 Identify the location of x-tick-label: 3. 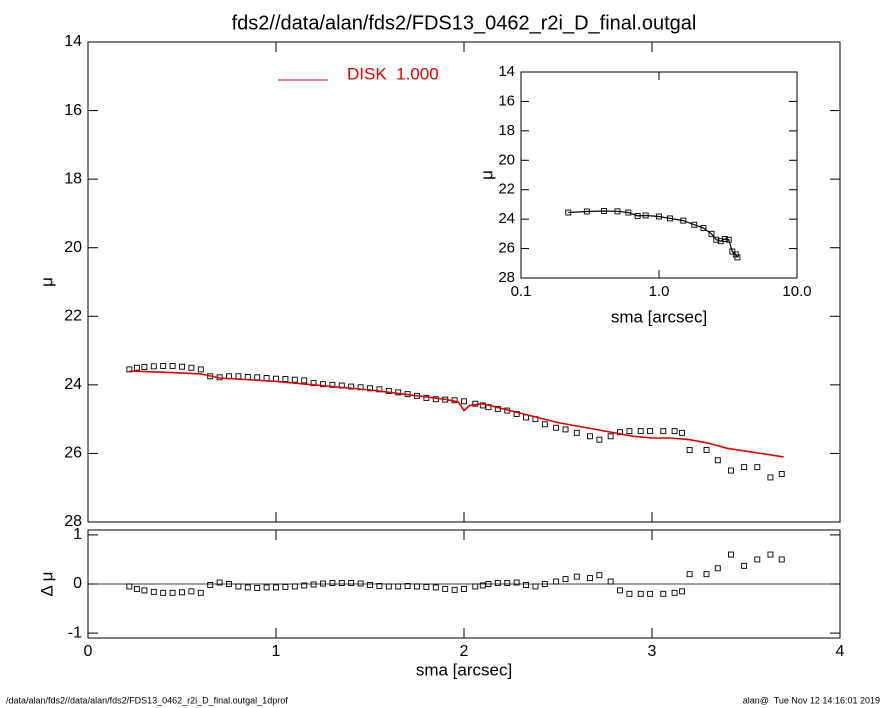
(652, 651).